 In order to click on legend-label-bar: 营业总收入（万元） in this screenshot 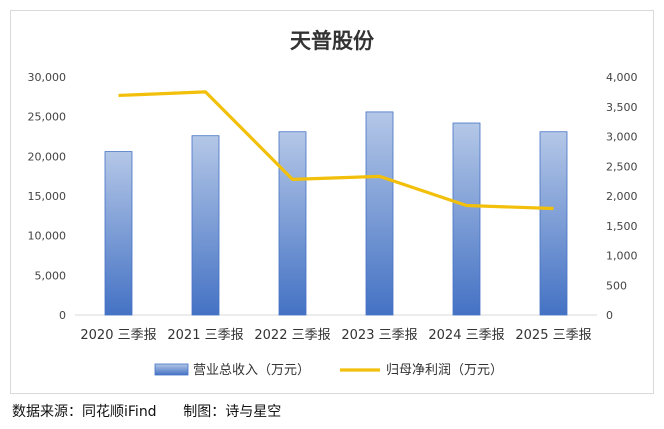, I will do `click(251, 370)`.